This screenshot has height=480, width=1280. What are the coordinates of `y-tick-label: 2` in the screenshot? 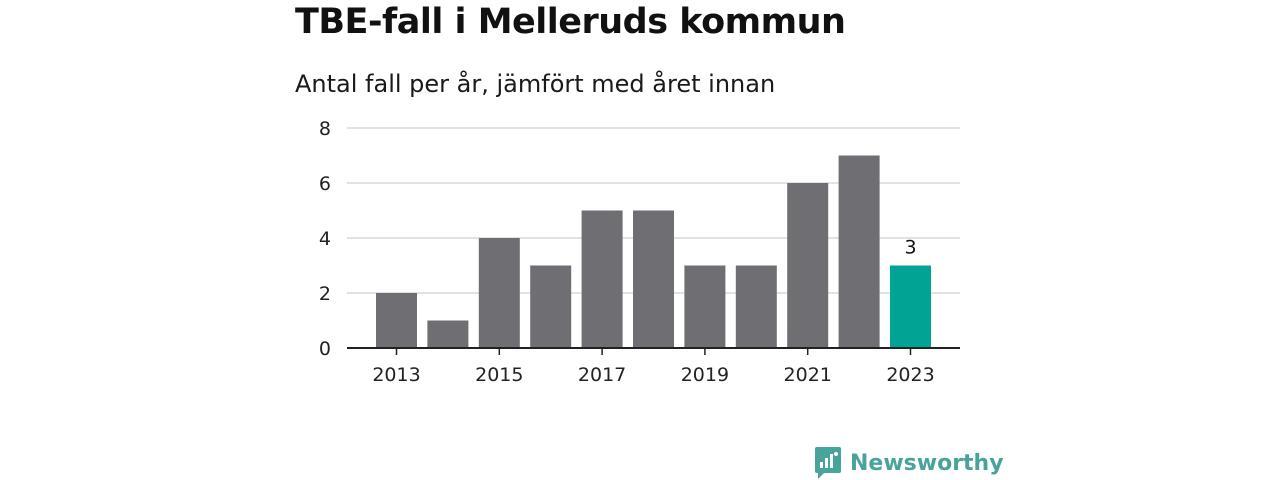 It's located at (325, 294).